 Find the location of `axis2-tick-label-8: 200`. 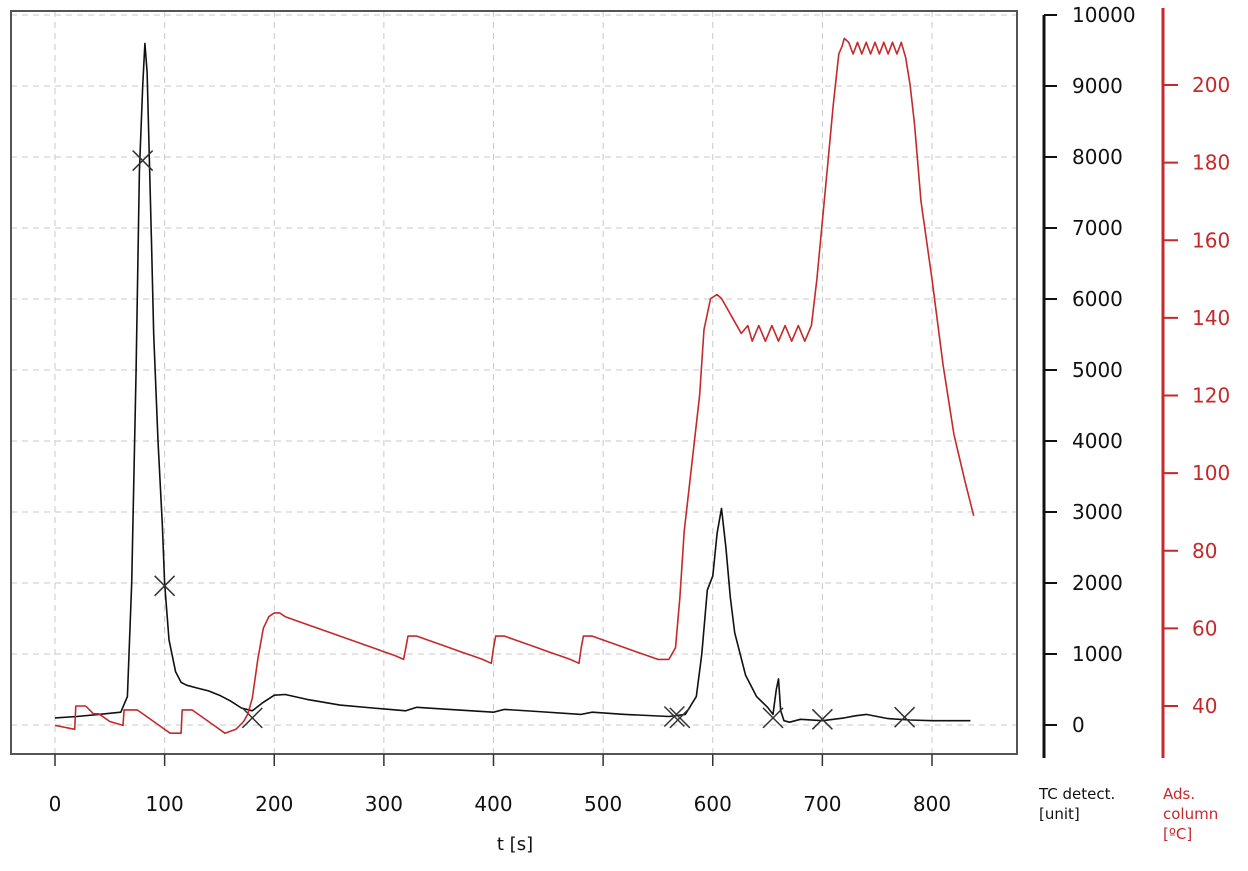

axis2-tick-label-8: 200 is located at coordinates (1211, 85).